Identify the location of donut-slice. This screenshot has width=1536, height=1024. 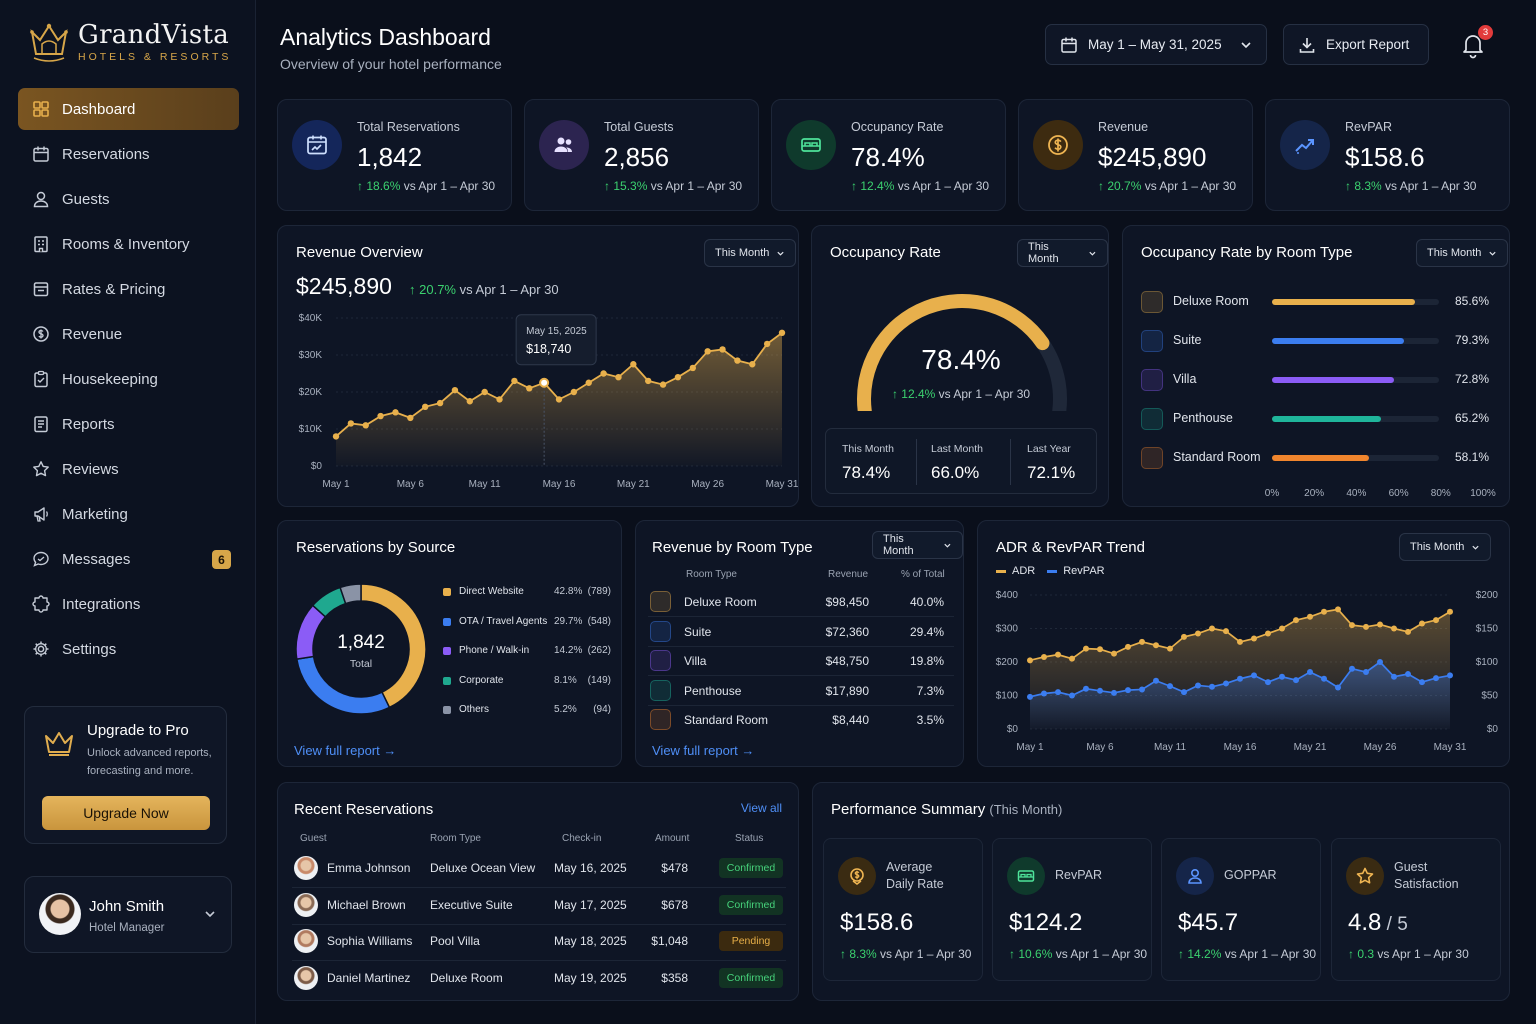
(350, 594).